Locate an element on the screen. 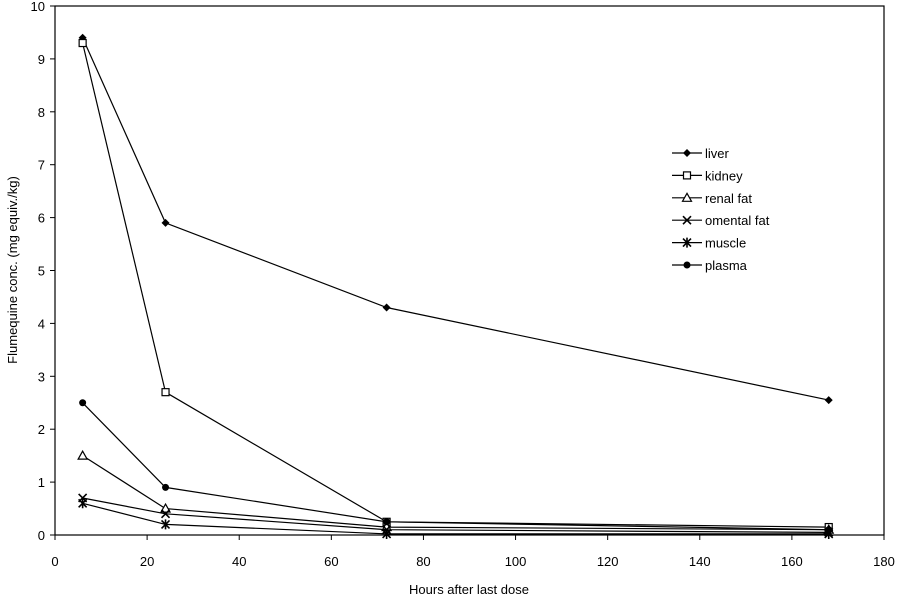  y-tick-label: 0 is located at coordinates (41, 535).